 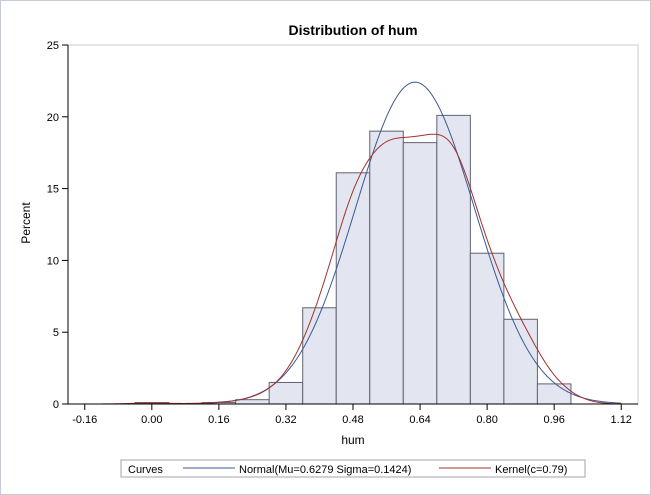 What do you see at coordinates (84, 420) in the screenshot?
I see `x-tick-label: -0.16` at bounding box center [84, 420].